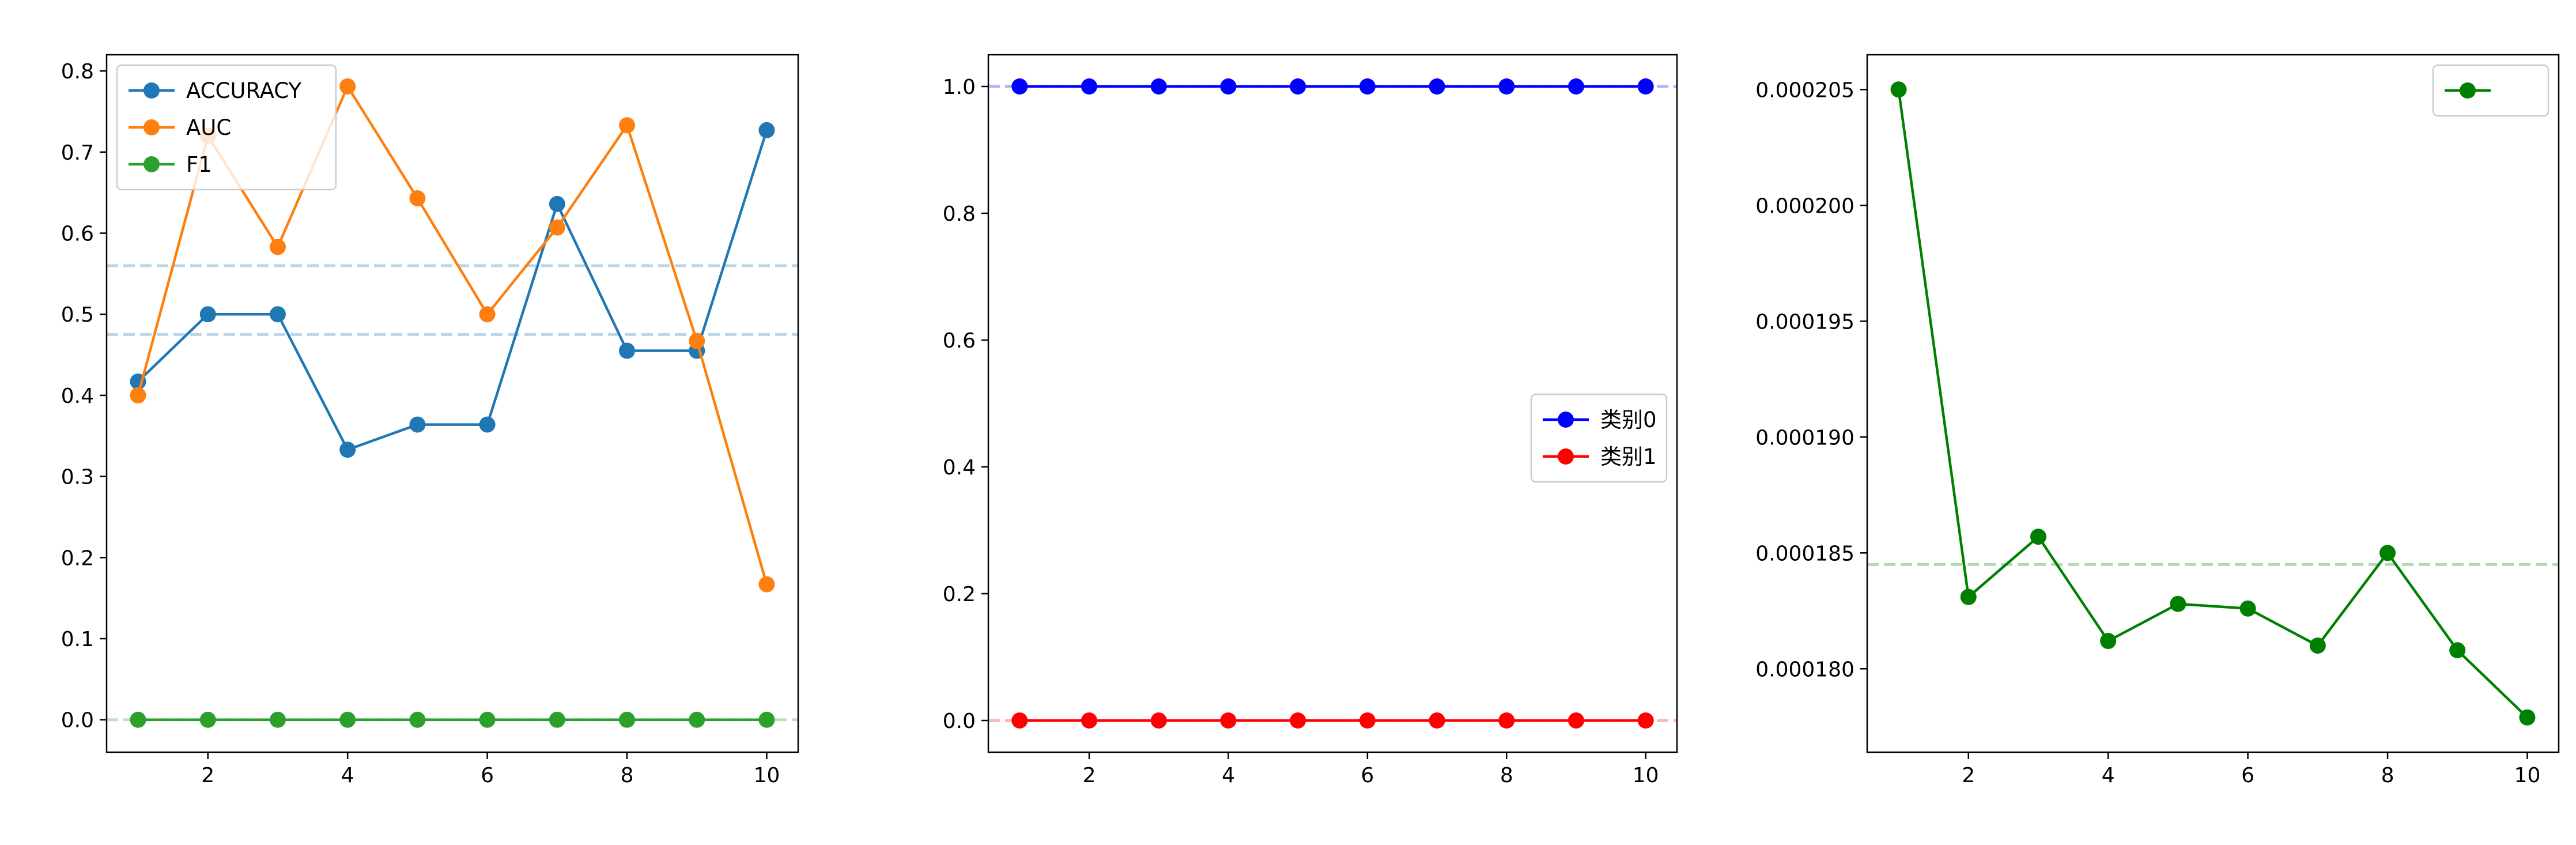  I want to click on y-tick-label: 0.3, so click(77, 477).